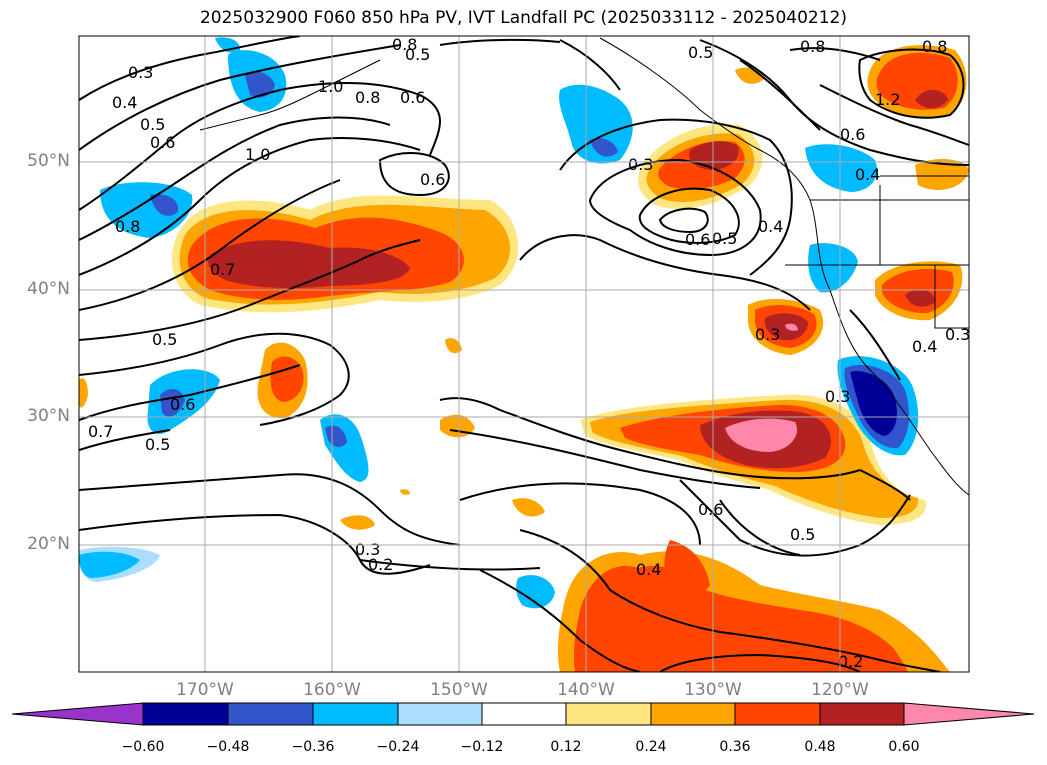 The width and height of the screenshot is (1047, 765). Describe the element at coordinates (228, 747) in the screenshot. I see `colorbar-tick: −0.48` at that location.